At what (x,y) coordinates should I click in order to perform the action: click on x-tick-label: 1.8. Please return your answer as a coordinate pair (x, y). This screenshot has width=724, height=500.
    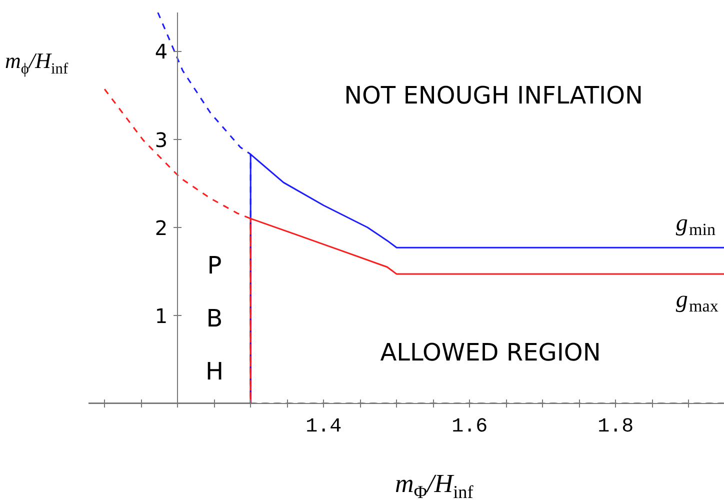
    Looking at the image, I should click on (616, 427).